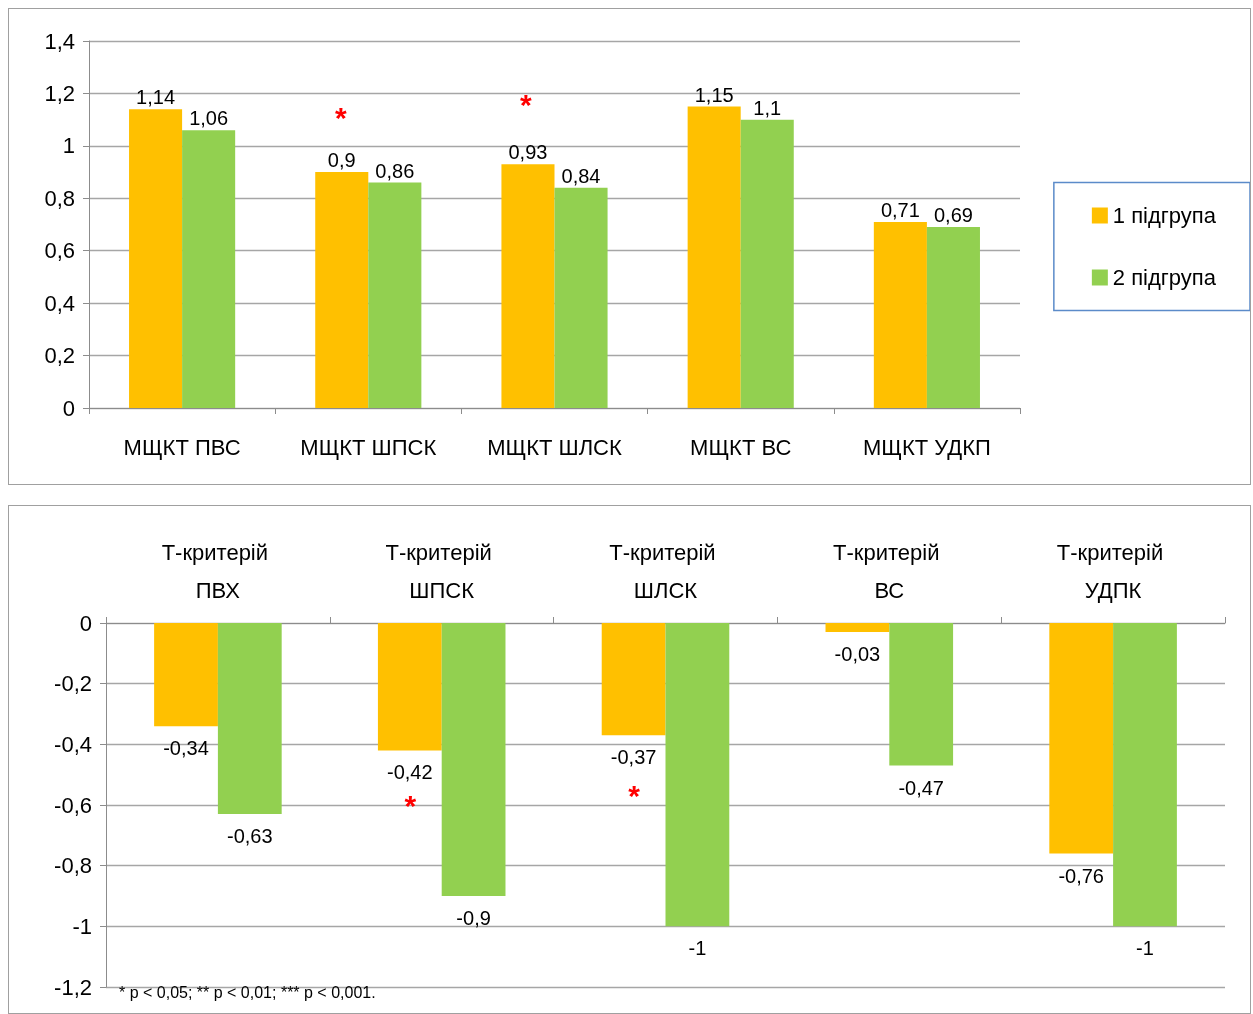  What do you see at coordinates (767, 107) in the screenshot?
I see `data-label: 1,1` at bounding box center [767, 107].